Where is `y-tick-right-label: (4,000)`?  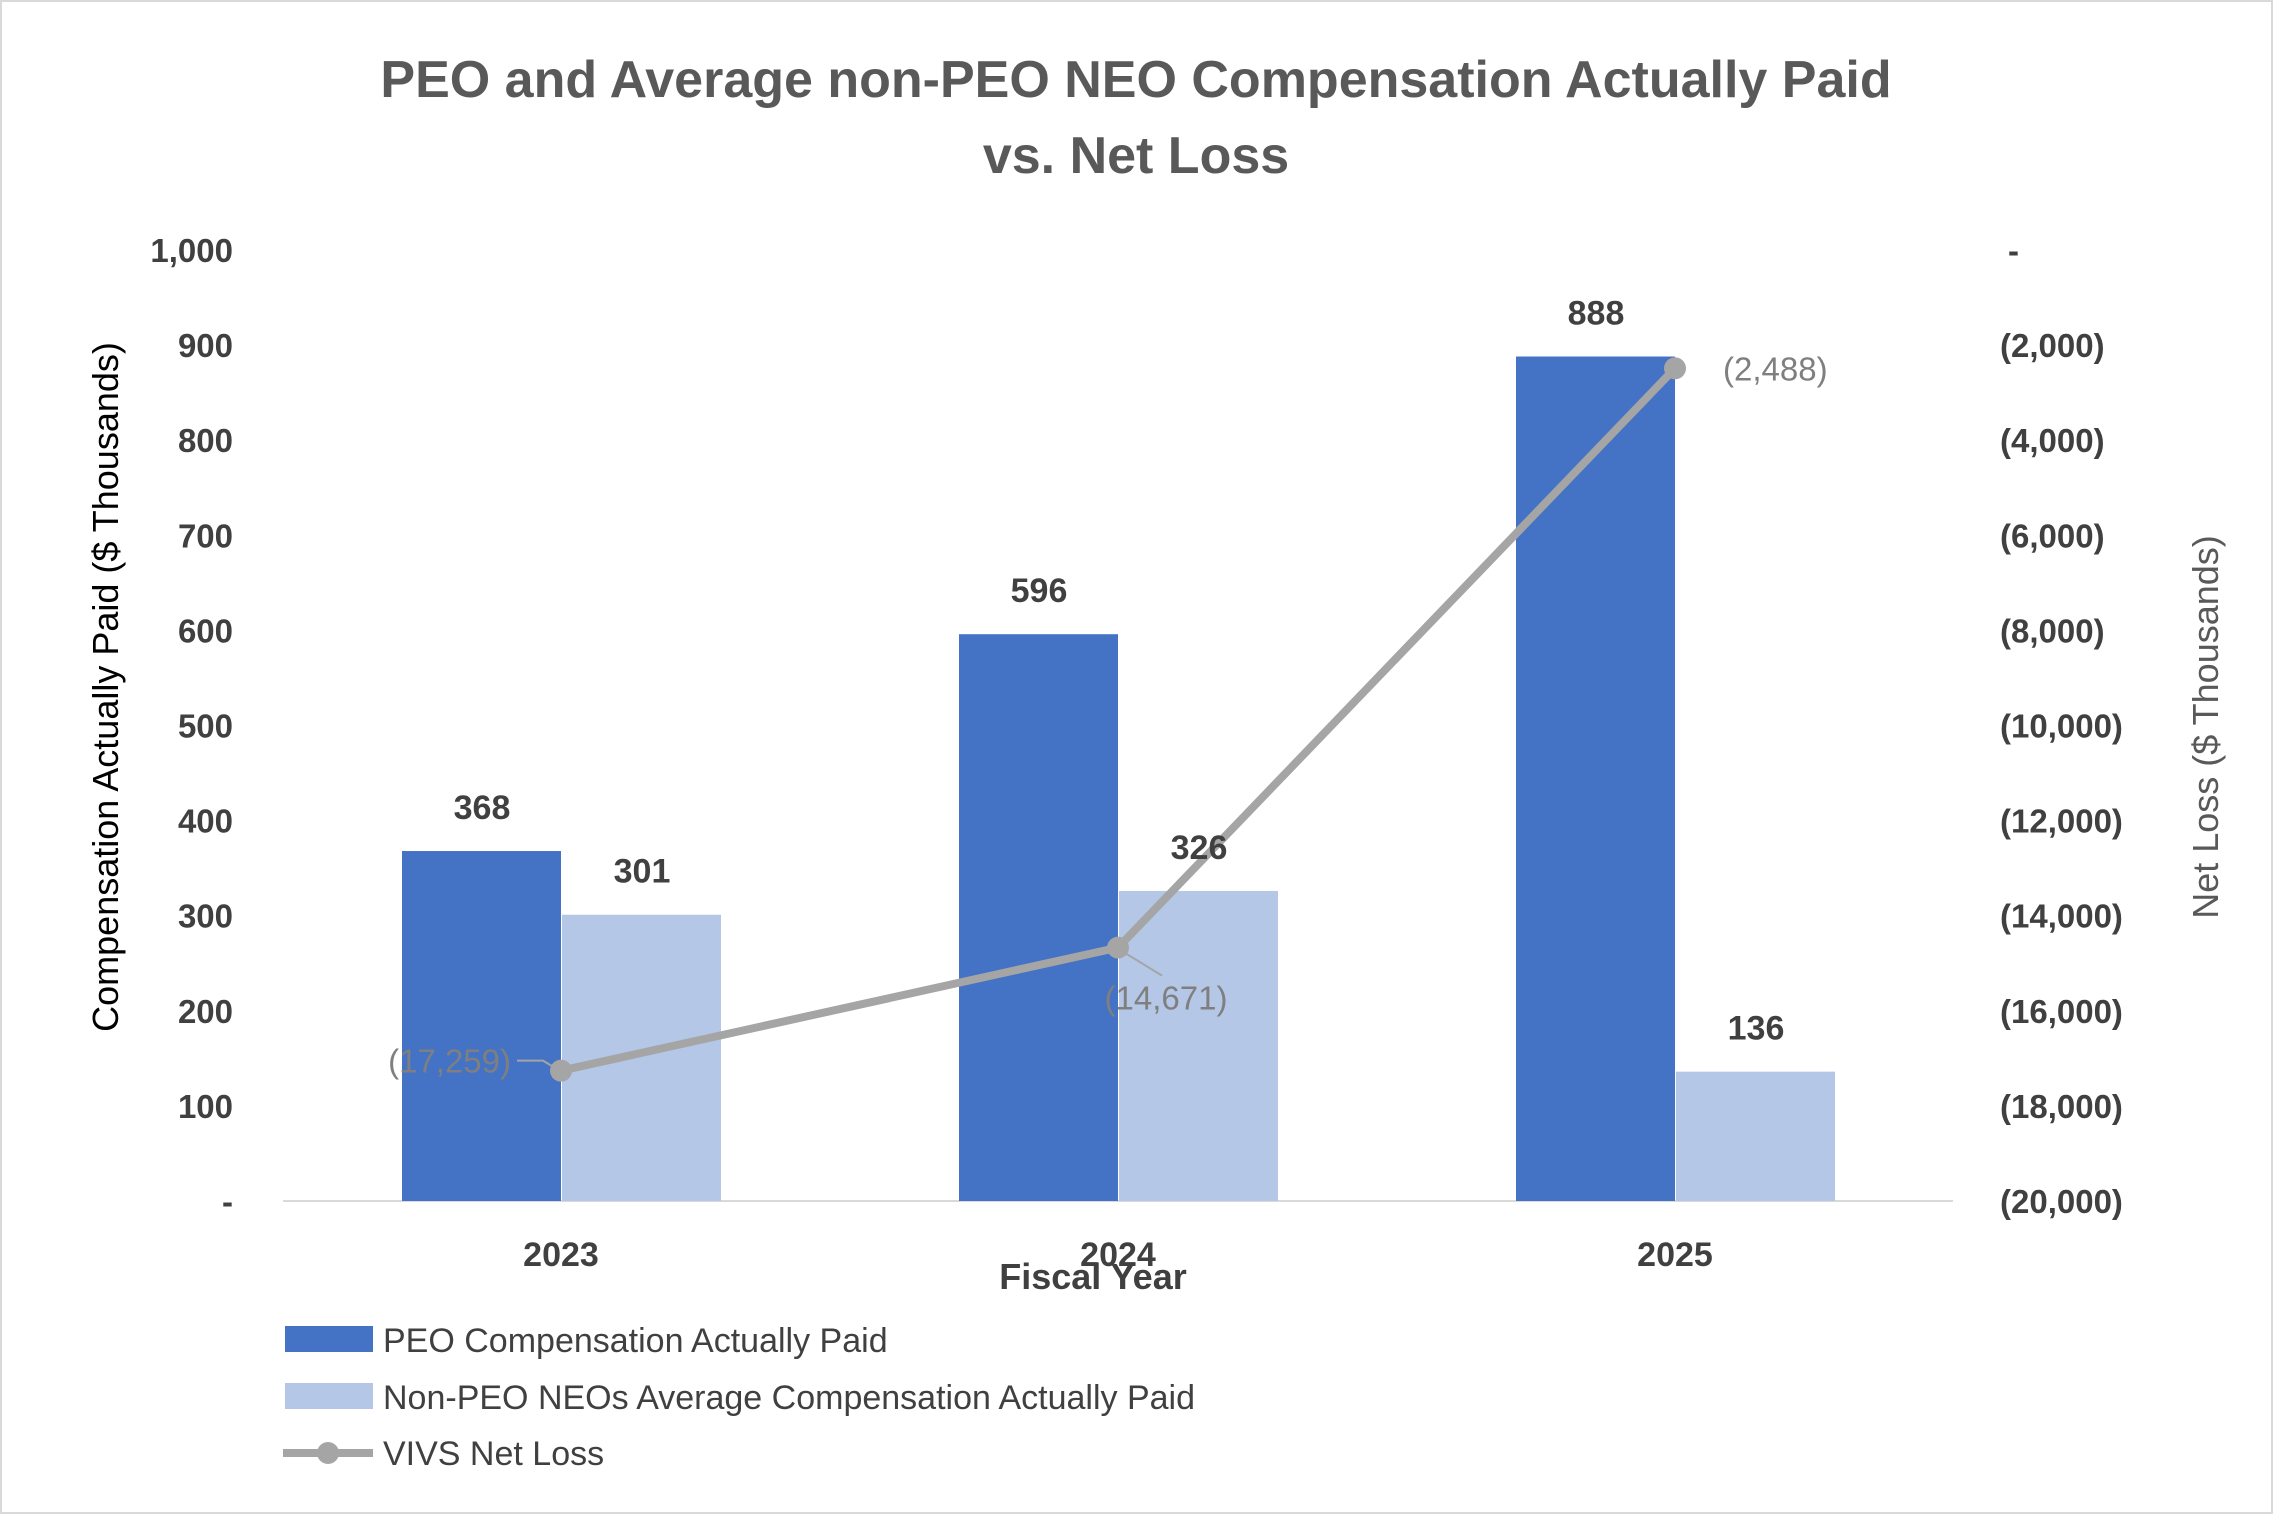 y-tick-right-label: (4,000) is located at coordinates (2052, 440).